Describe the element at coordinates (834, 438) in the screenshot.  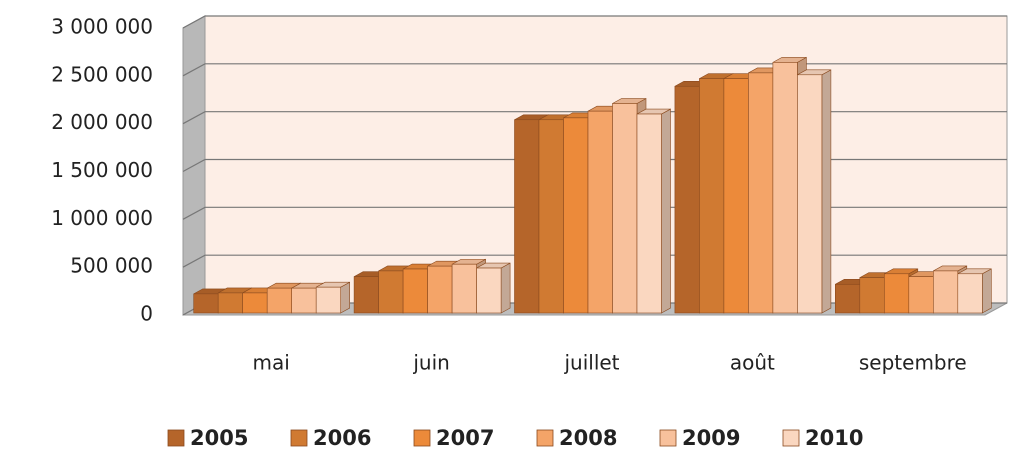
I see `legend-label: 2010` at that location.